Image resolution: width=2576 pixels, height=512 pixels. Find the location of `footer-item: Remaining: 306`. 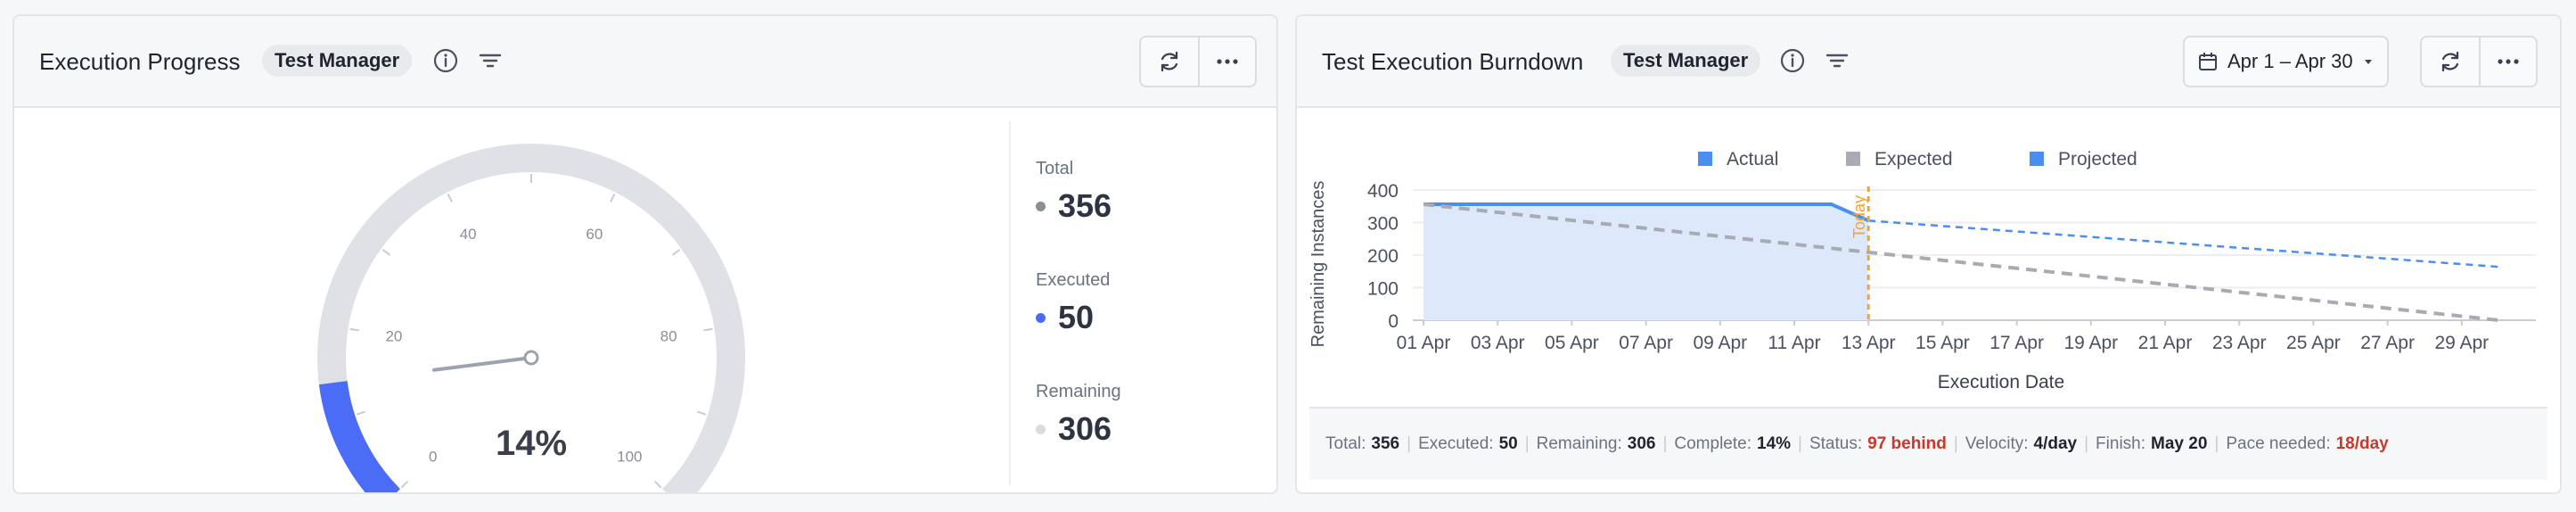

footer-item: Remaining: 306 is located at coordinates (1596, 444).